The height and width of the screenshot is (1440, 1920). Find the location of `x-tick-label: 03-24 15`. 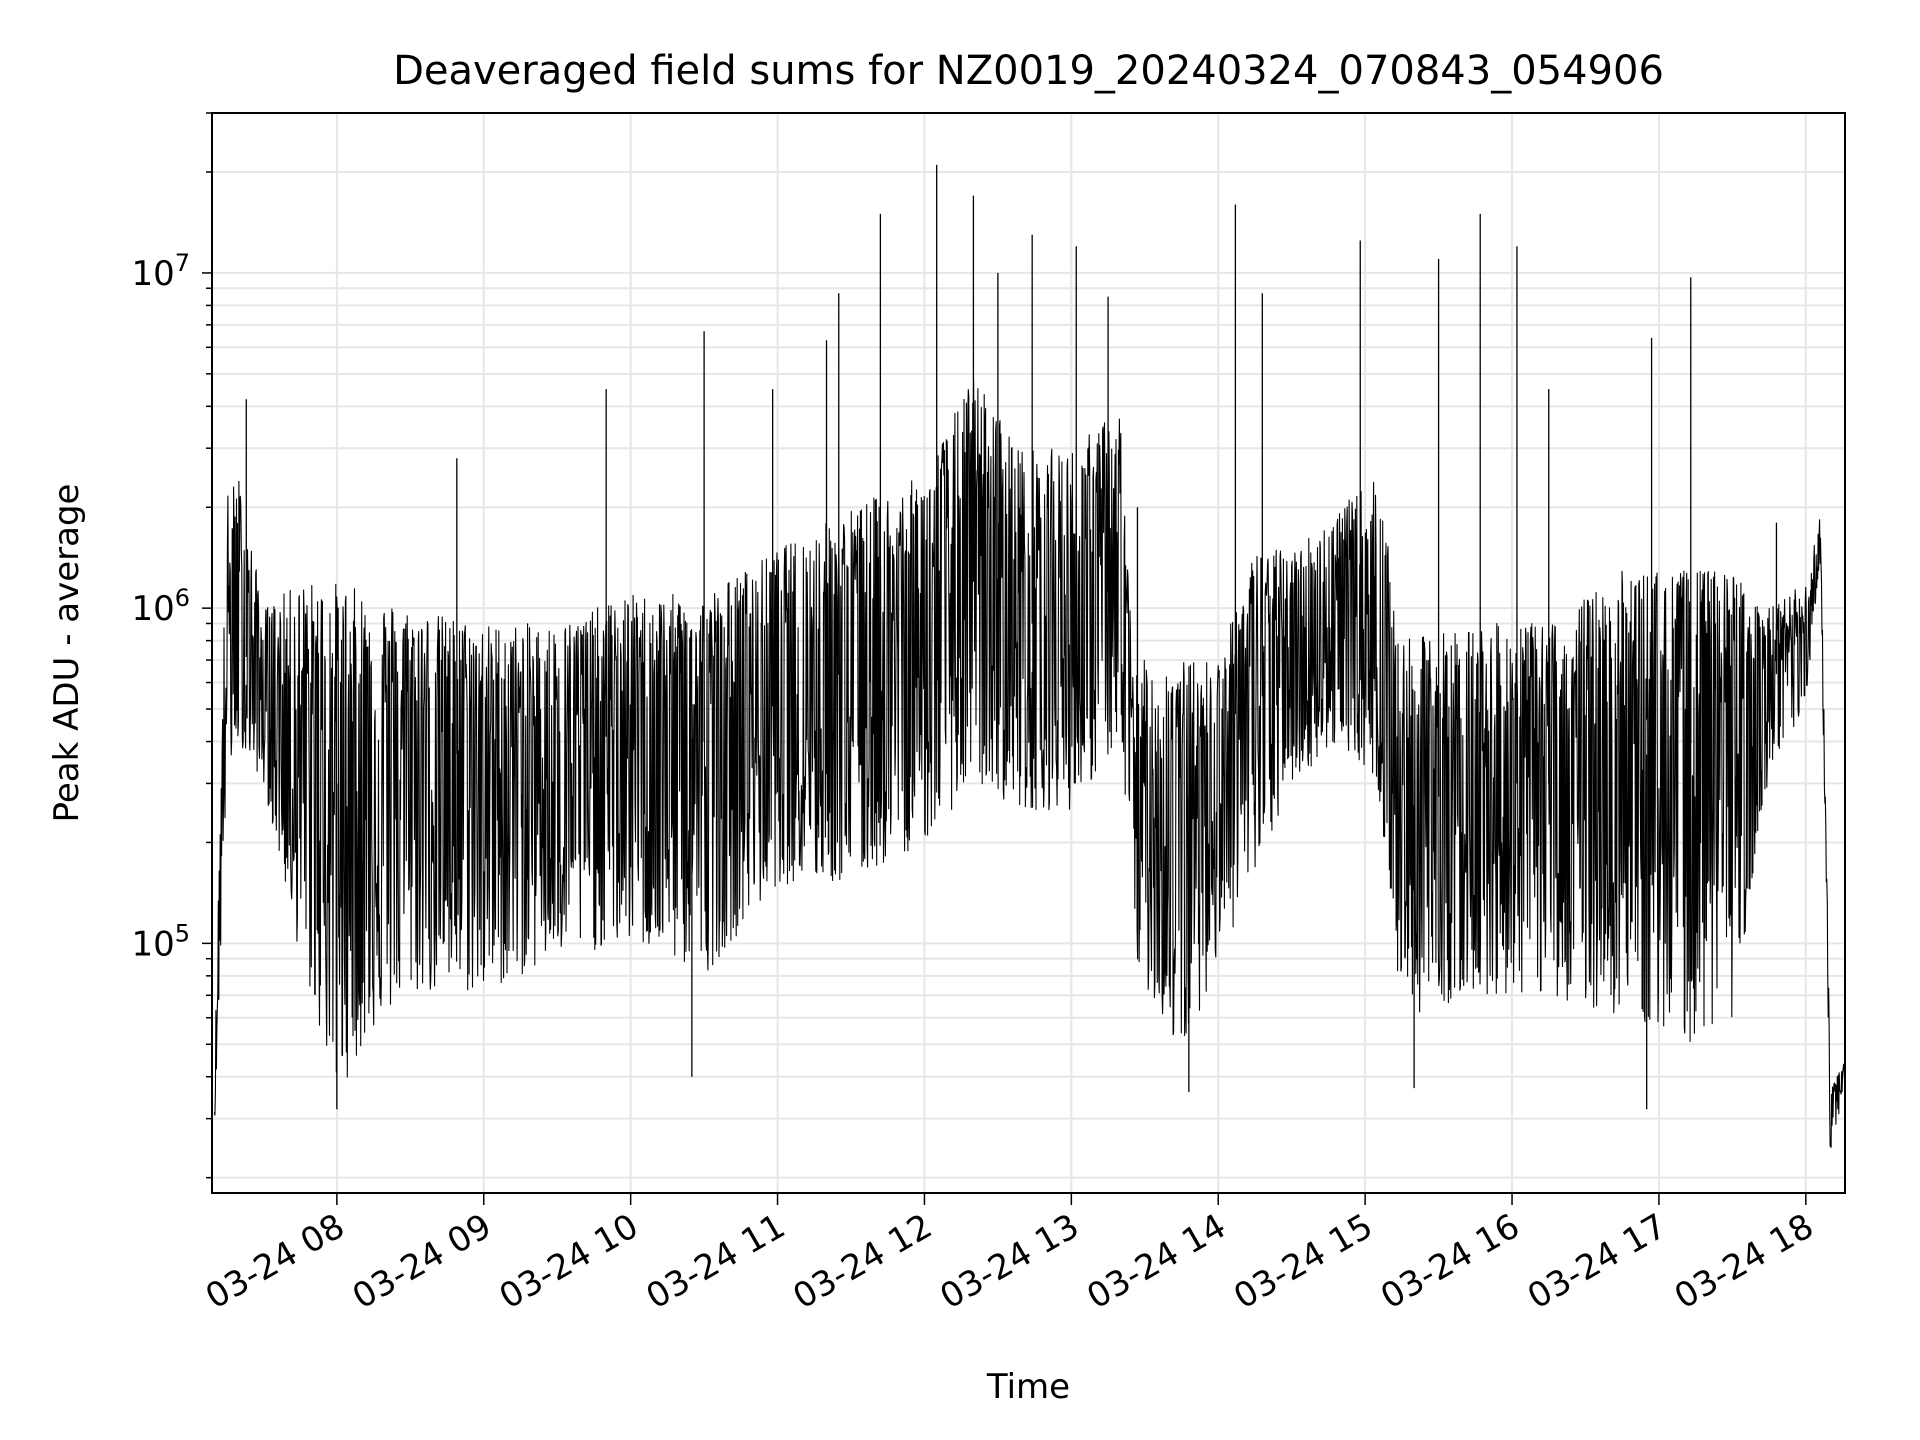

x-tick-label: 03-24 15 is located at coordinates (1303, 1261).